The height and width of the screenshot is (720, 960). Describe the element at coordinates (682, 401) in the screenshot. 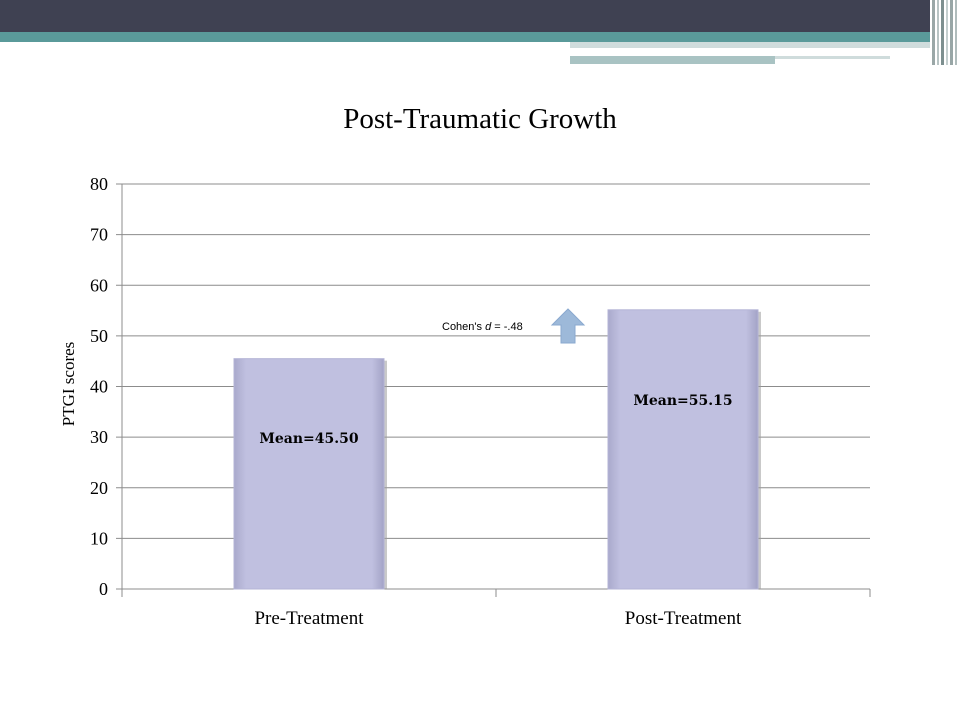

I see `bar-data-label: Mean=55.15` at that location.